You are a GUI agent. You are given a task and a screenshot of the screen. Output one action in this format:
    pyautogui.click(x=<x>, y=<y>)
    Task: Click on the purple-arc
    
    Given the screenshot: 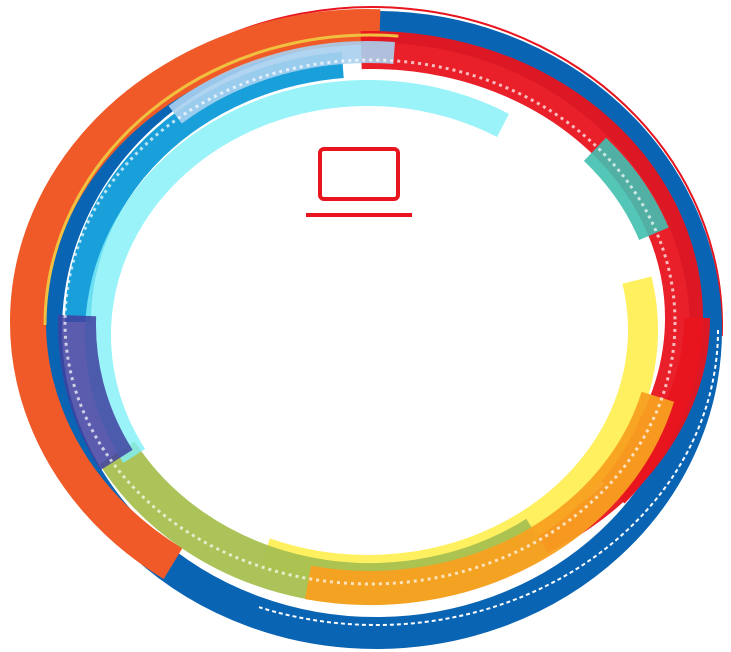 What is the action you would take?
    pyautogui.click(x=95, y=392)
    